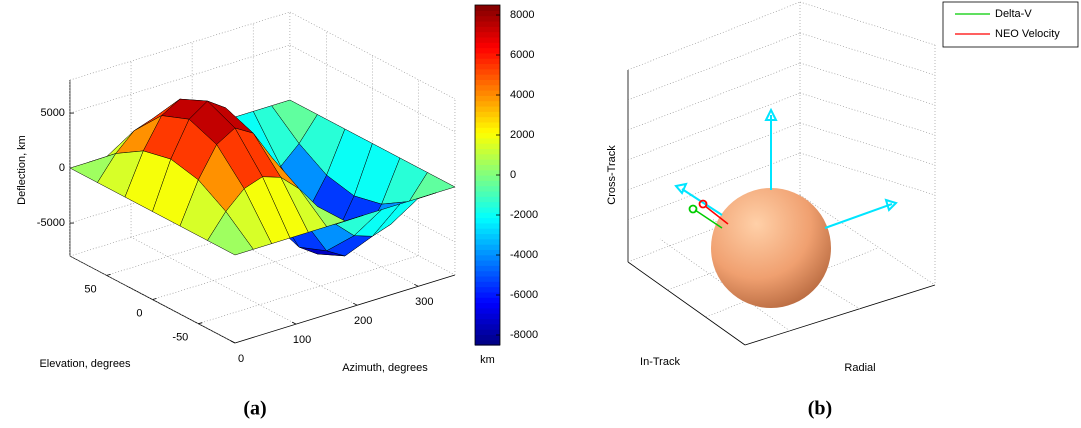 This screenshot has height=428, width=1081. What do you see at coordinates (524, 295) in the screenshot?
I see `colorbar-tick-label: -6000` at bounding box center [524, 295].